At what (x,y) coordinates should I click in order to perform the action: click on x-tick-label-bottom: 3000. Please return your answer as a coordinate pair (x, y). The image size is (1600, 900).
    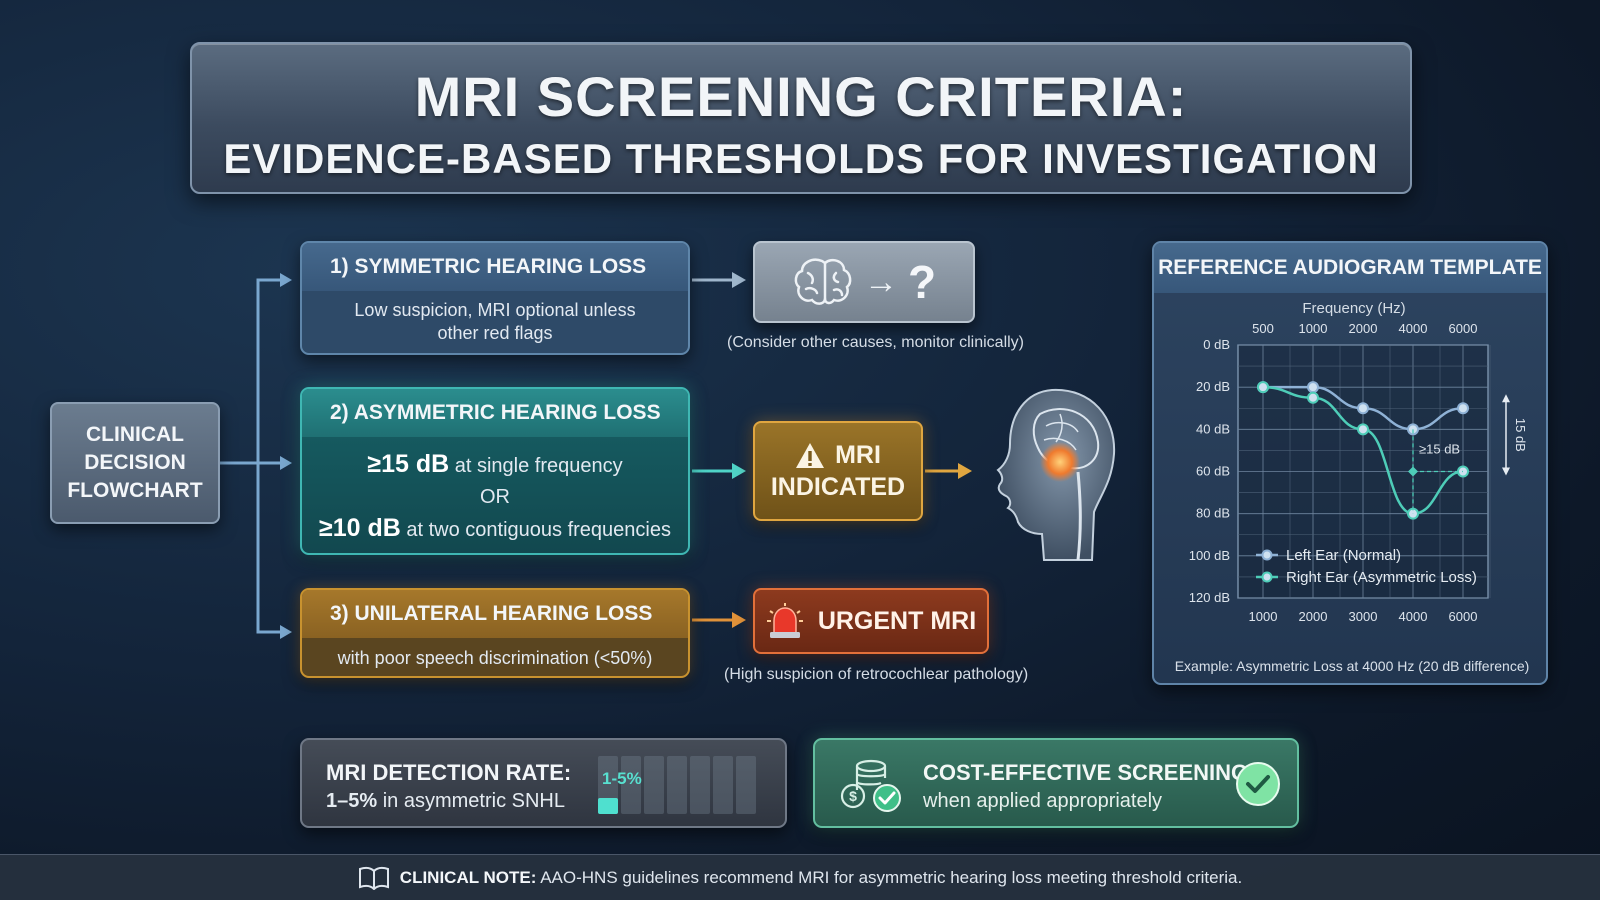
    Looking at the image, I should click on (1363, 616).